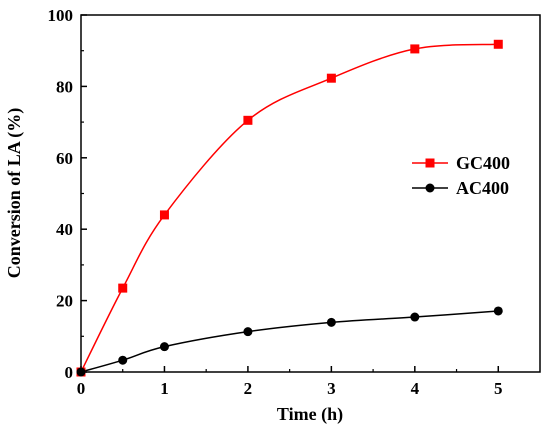 This screenshot has width=550, height=433. I want to click on y-tick-label: 0, so click(69, 372).